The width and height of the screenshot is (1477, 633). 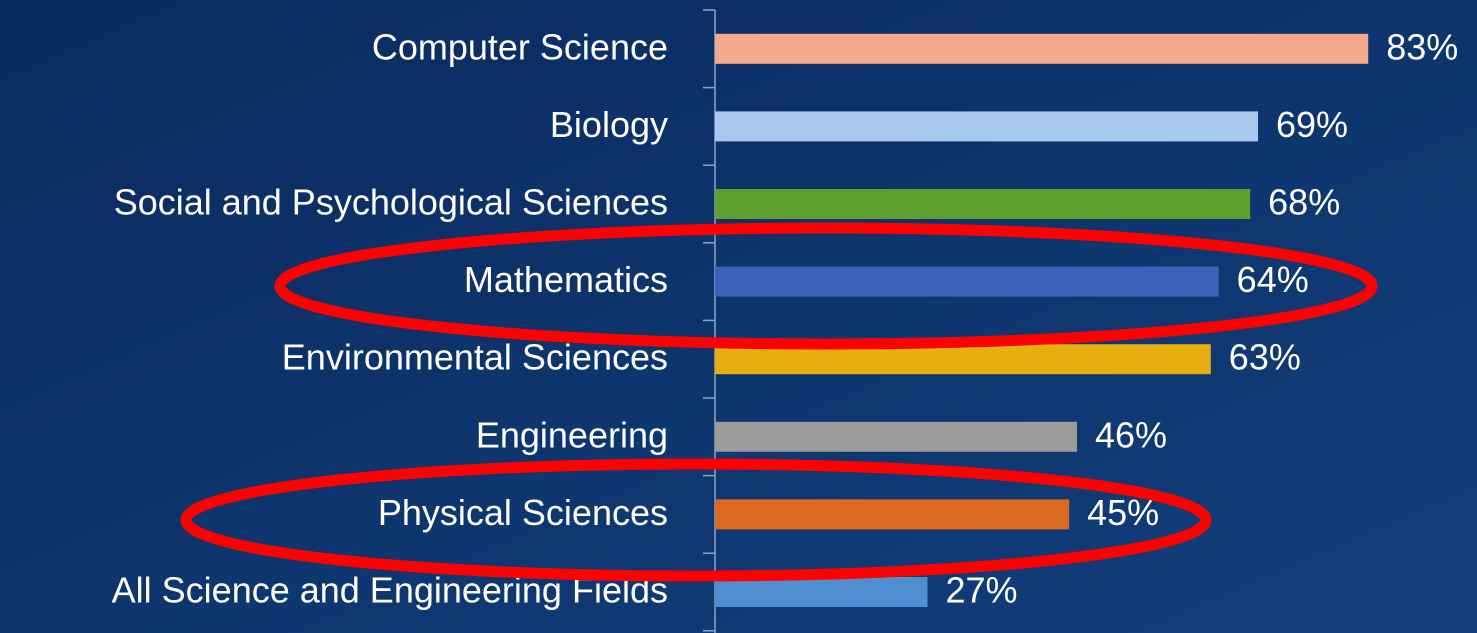 I want to click on category-label: Social and Psychological Sciences, so click(x=391, y=202).